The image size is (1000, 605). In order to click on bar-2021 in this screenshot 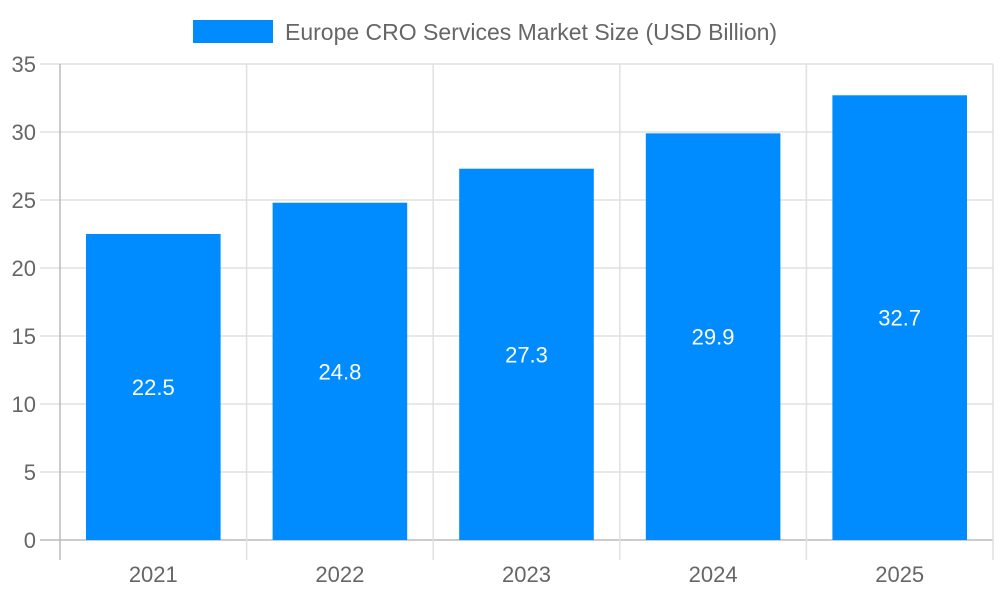, I will do `click(153, 387)`.